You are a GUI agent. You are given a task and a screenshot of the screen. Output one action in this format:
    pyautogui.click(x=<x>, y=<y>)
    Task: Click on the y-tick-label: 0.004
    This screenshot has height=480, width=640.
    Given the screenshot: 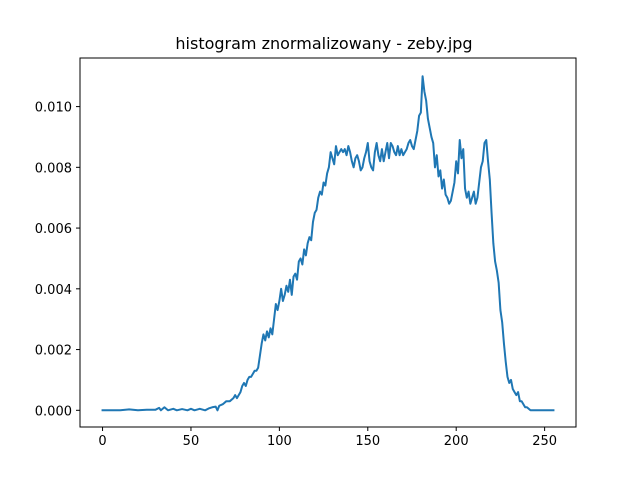 What is the action you would take?
    pyautogui.click(x=53, y=290)
    